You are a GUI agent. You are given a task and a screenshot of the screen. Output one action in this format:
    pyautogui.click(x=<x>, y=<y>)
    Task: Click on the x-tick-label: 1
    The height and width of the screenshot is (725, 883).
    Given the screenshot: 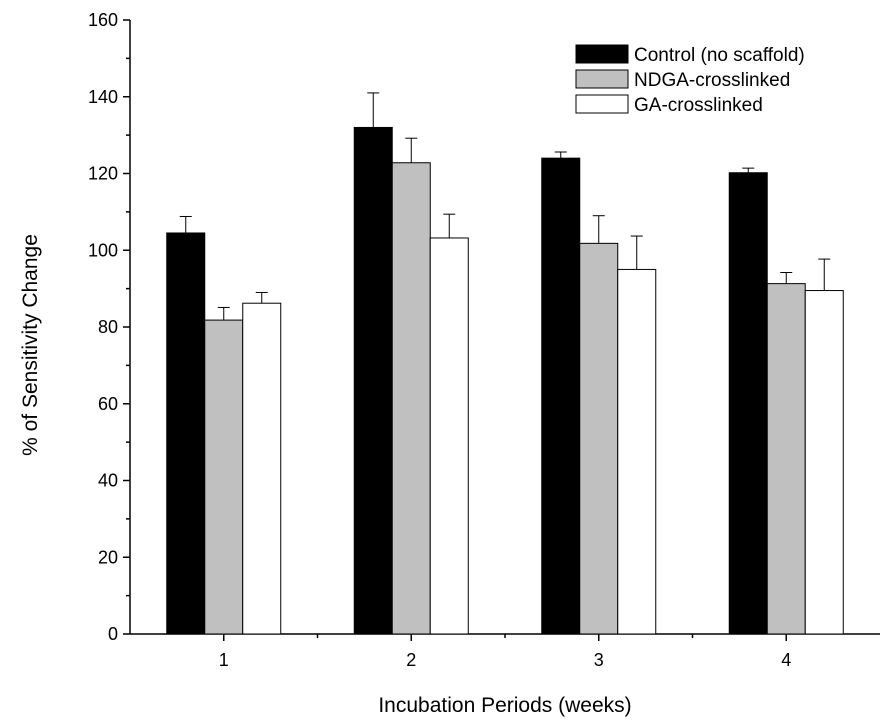 What is the action you would take?
    pyautogui.click(x=224, y=660)
    